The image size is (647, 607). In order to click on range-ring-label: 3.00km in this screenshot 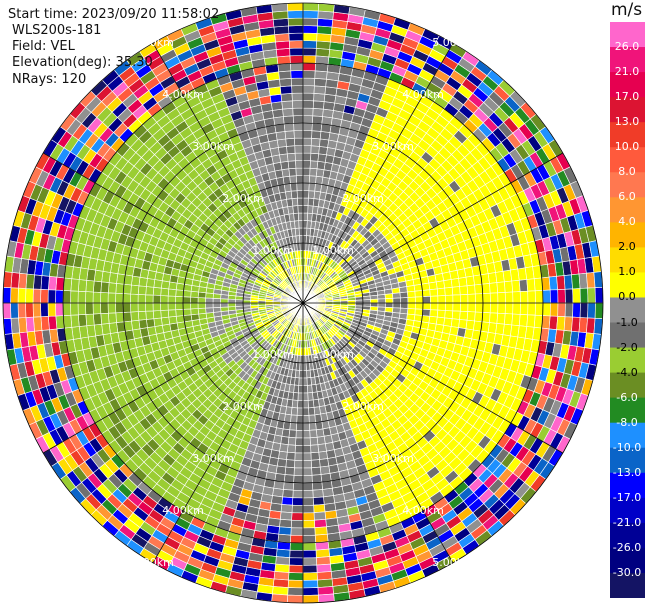, I will do `click(393, 146)`.